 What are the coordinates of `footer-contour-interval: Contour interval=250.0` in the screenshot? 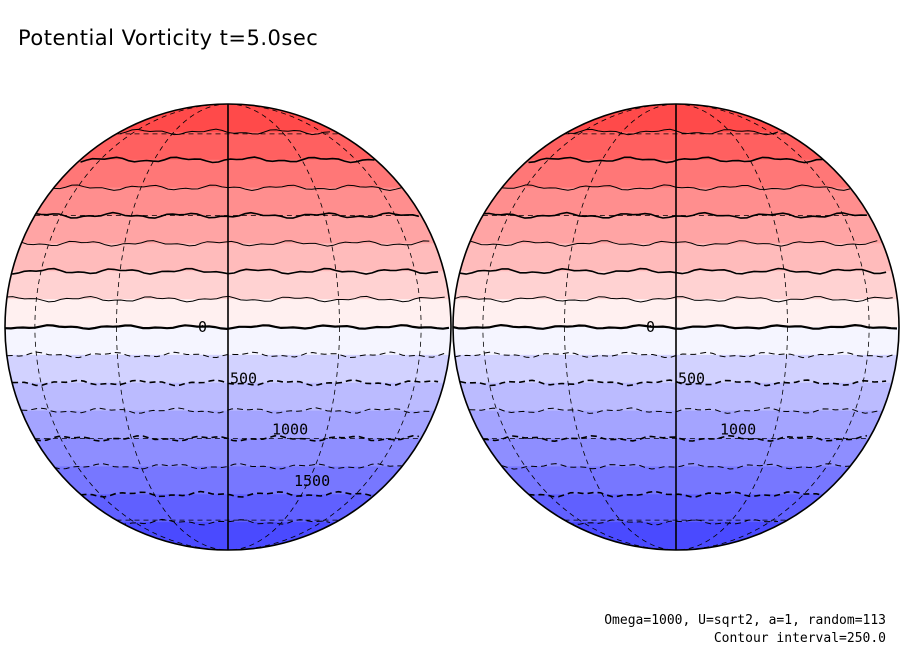 It's located at (799, 638).